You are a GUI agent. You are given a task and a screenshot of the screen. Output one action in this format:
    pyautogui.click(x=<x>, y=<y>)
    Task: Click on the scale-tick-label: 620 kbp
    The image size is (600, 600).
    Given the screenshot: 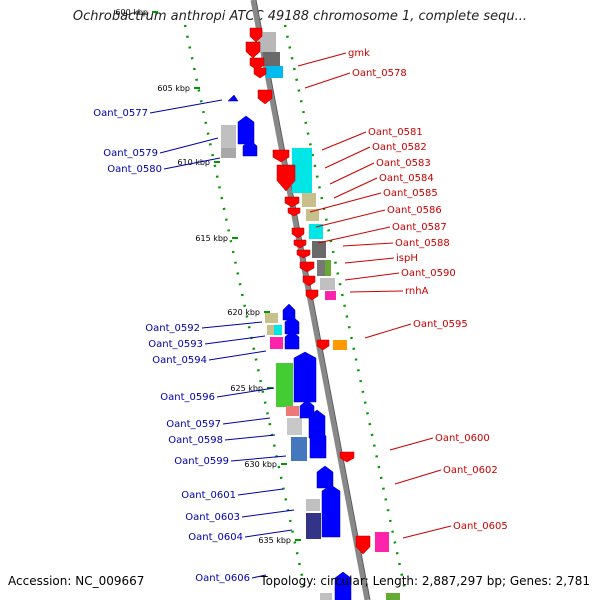 What is the action you would take?
    pyautogui.click(x=243, y=312)
    